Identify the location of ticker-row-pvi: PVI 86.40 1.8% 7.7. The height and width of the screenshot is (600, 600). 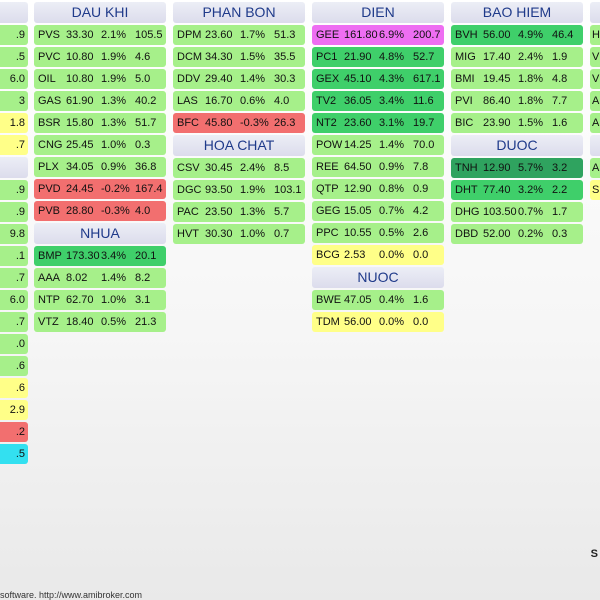
(517, 101).